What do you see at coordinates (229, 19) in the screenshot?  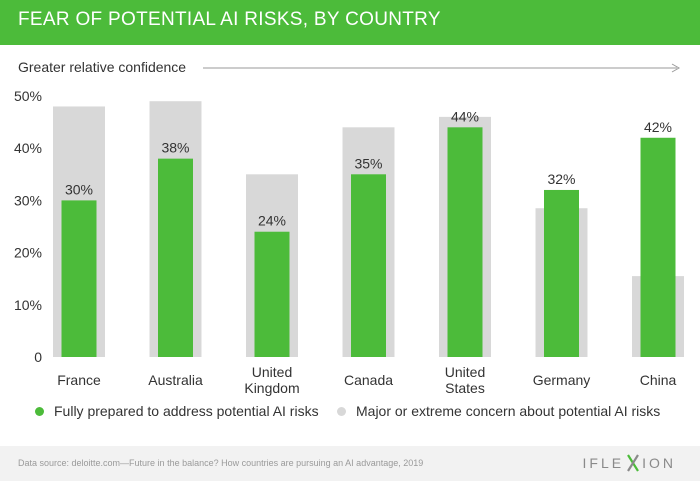 I see `chart-title: FEAR OF POTENTIAL AI RISKS, BY COUNTRY` at bounding box center [229, 19].